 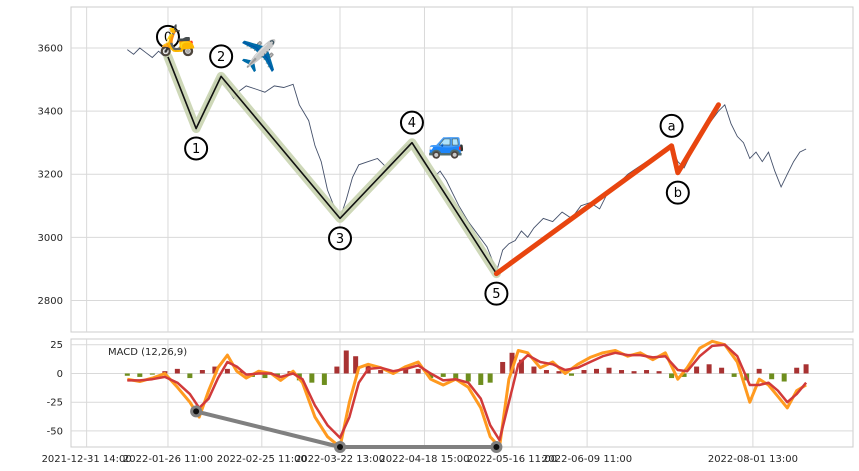 I want to click on price-y-tick-label: 3000, so click(x=50, y=238).